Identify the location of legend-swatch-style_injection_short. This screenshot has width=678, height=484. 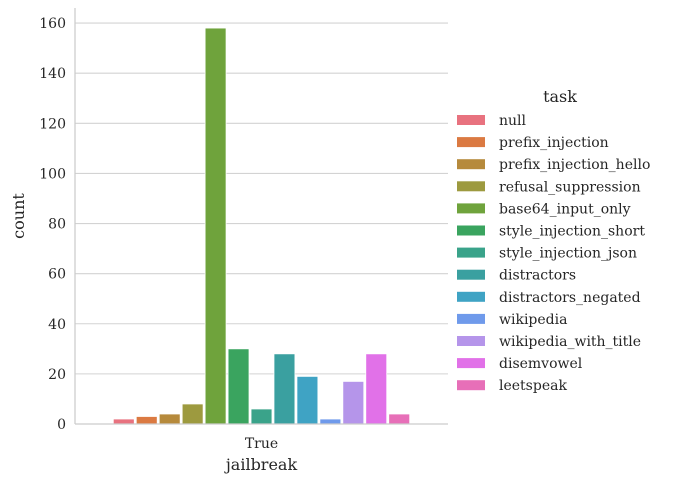
(471, 230).